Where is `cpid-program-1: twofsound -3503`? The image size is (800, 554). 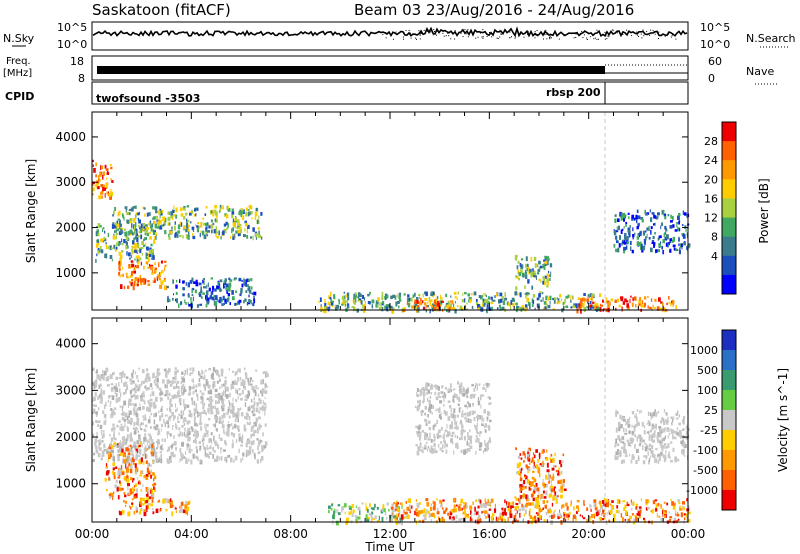 cpid-program-1: twofsound -3503 is located at coordinates (148, 98).